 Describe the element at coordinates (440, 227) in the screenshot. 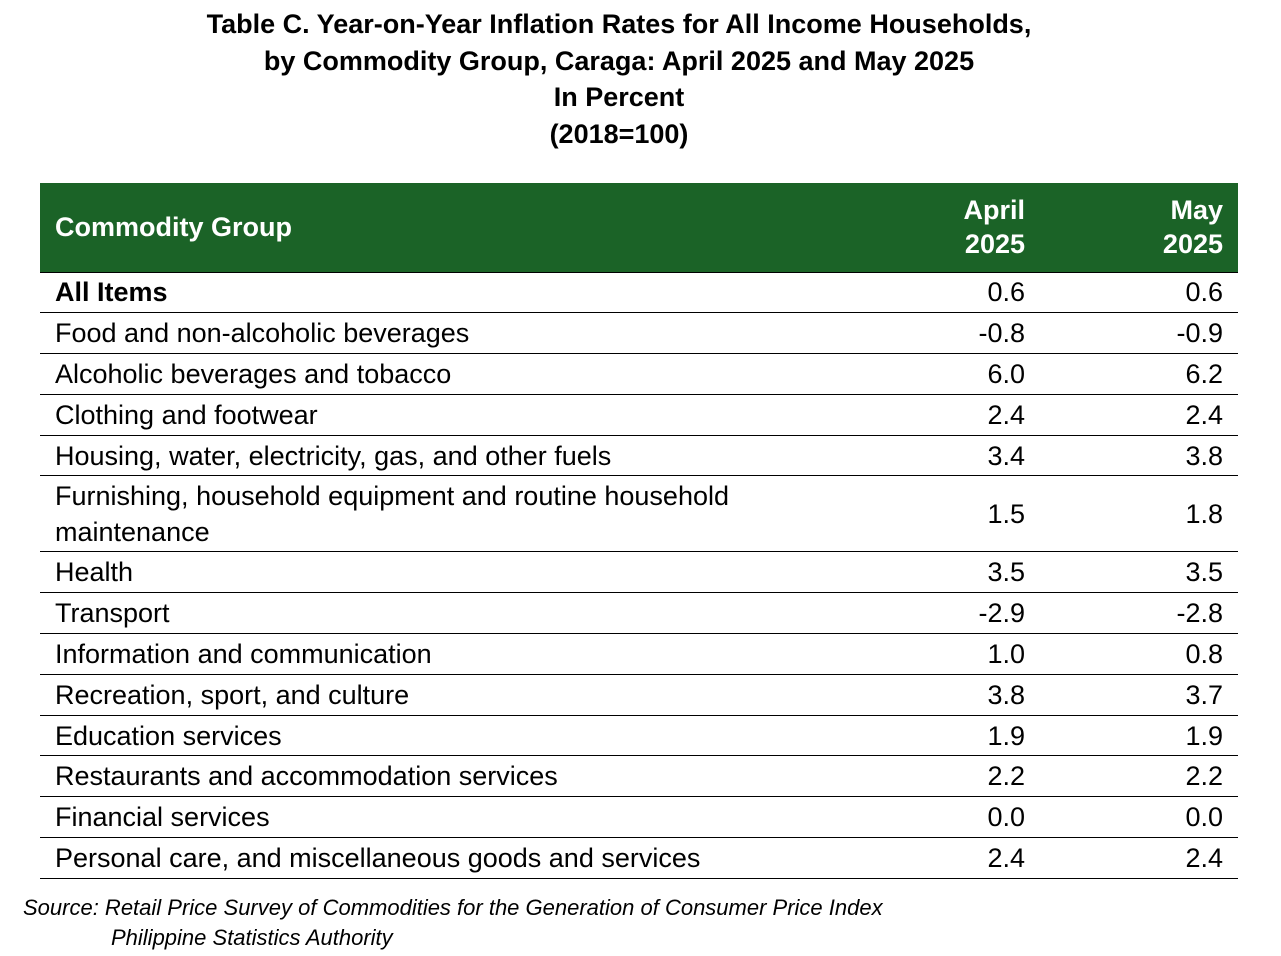

I see `header-commodity-group: Commodity Group` at that location.